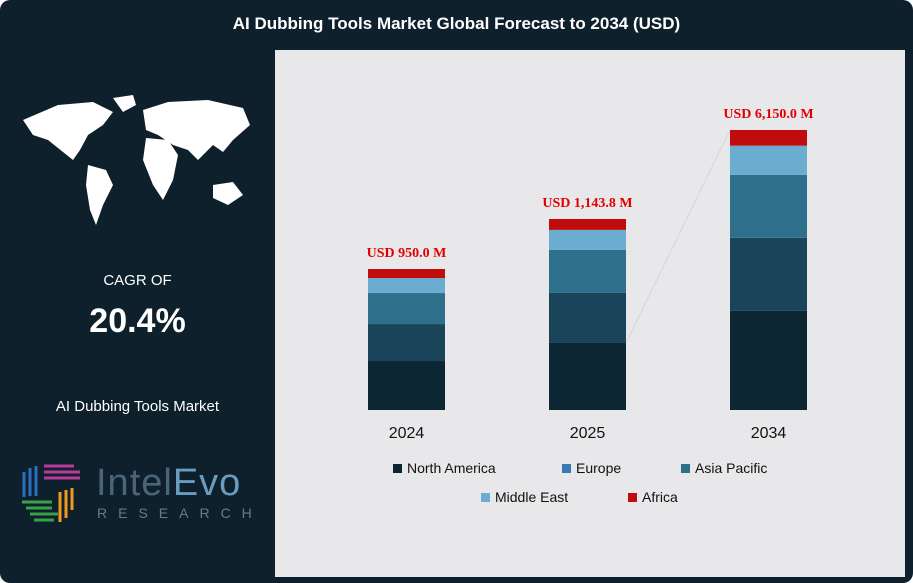 Image resolution: width=913 pixels, height=583 pixels. Describe the element at coordinates (169, 483) in the screenshot. I see `brand-name: IntelEvo` at that location.